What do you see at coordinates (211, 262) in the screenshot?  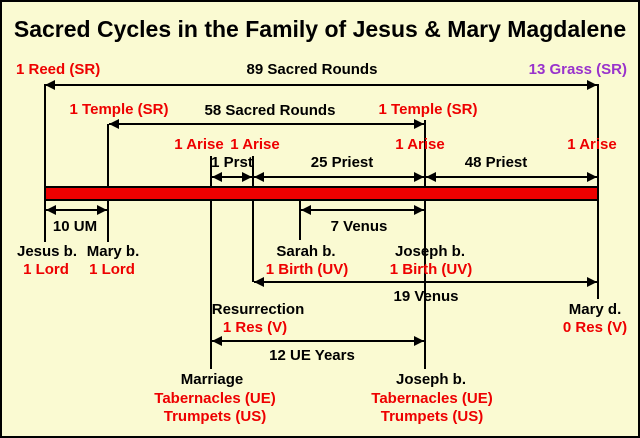 I see `event-line-resurrection-marriage` at bounding box center [211, 262].